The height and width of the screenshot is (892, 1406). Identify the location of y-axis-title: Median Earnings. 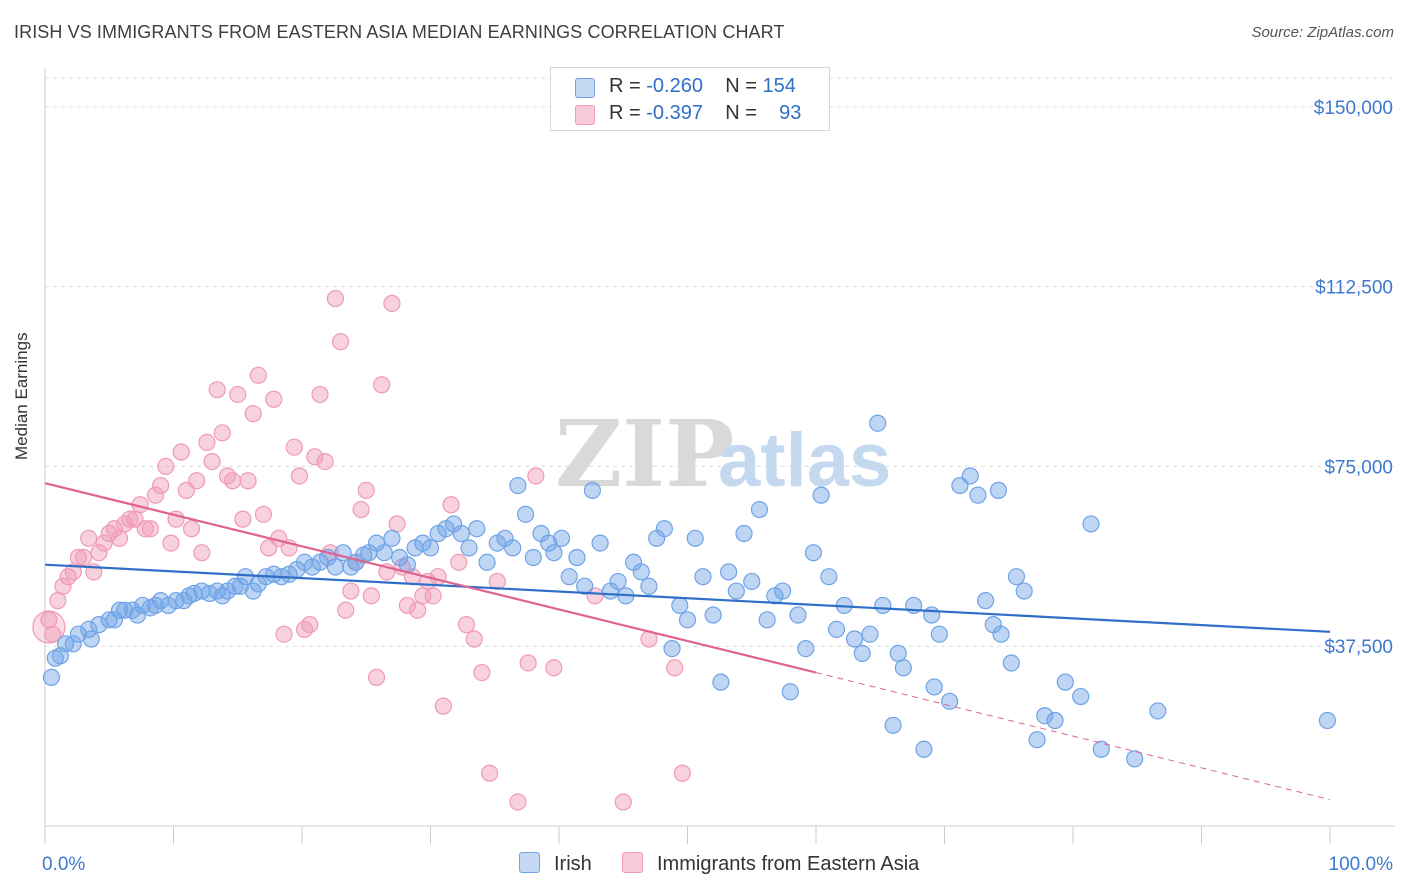
(21, 396).